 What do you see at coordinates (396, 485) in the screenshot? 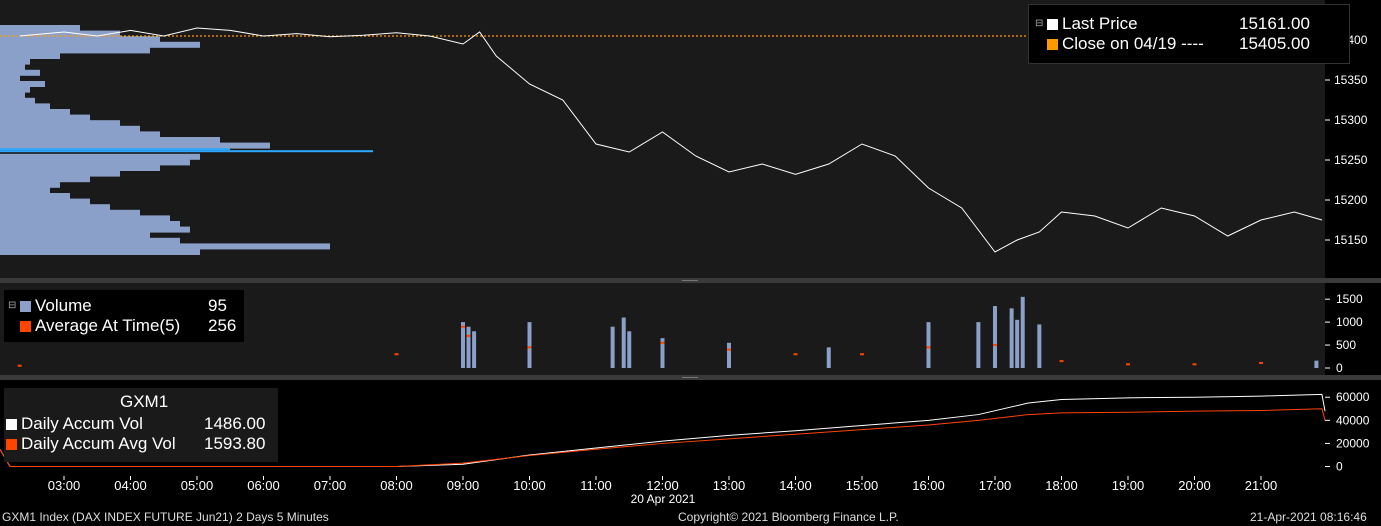
I see `x-tick-label: 08:00` at bounding box center [396, 485].